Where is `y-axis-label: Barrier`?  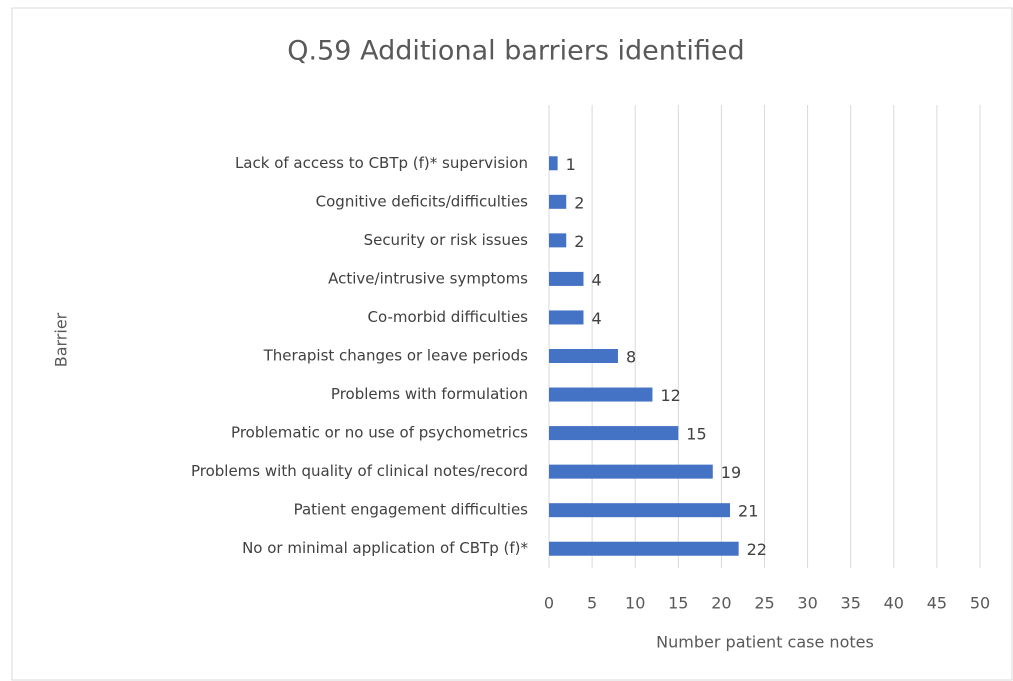 y-axis-label: Barrier is located at coordinates (61, 339).